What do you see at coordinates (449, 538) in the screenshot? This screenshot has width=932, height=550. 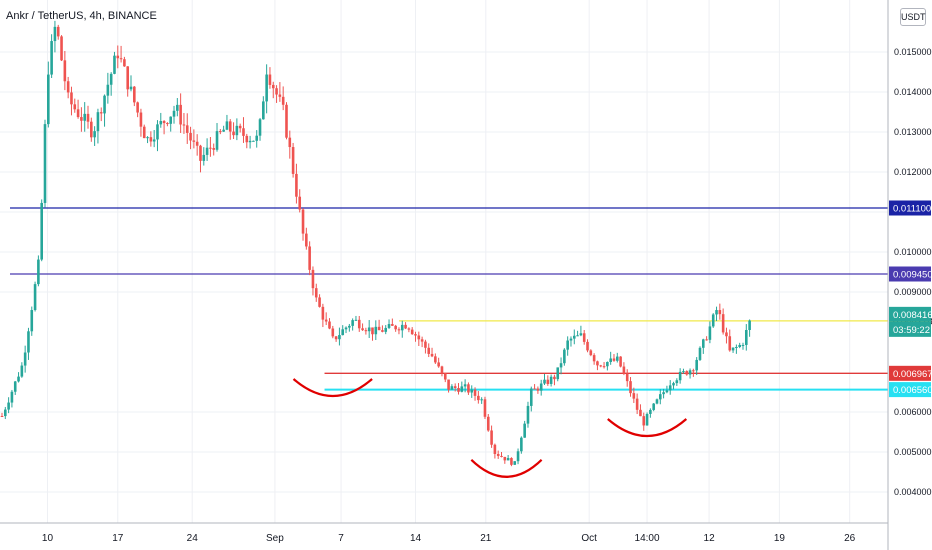 I see `time-axis: 10 17 24 Sep 7 14 21 Oct 14:00 12 19 26` at bounding box center [449, 538].